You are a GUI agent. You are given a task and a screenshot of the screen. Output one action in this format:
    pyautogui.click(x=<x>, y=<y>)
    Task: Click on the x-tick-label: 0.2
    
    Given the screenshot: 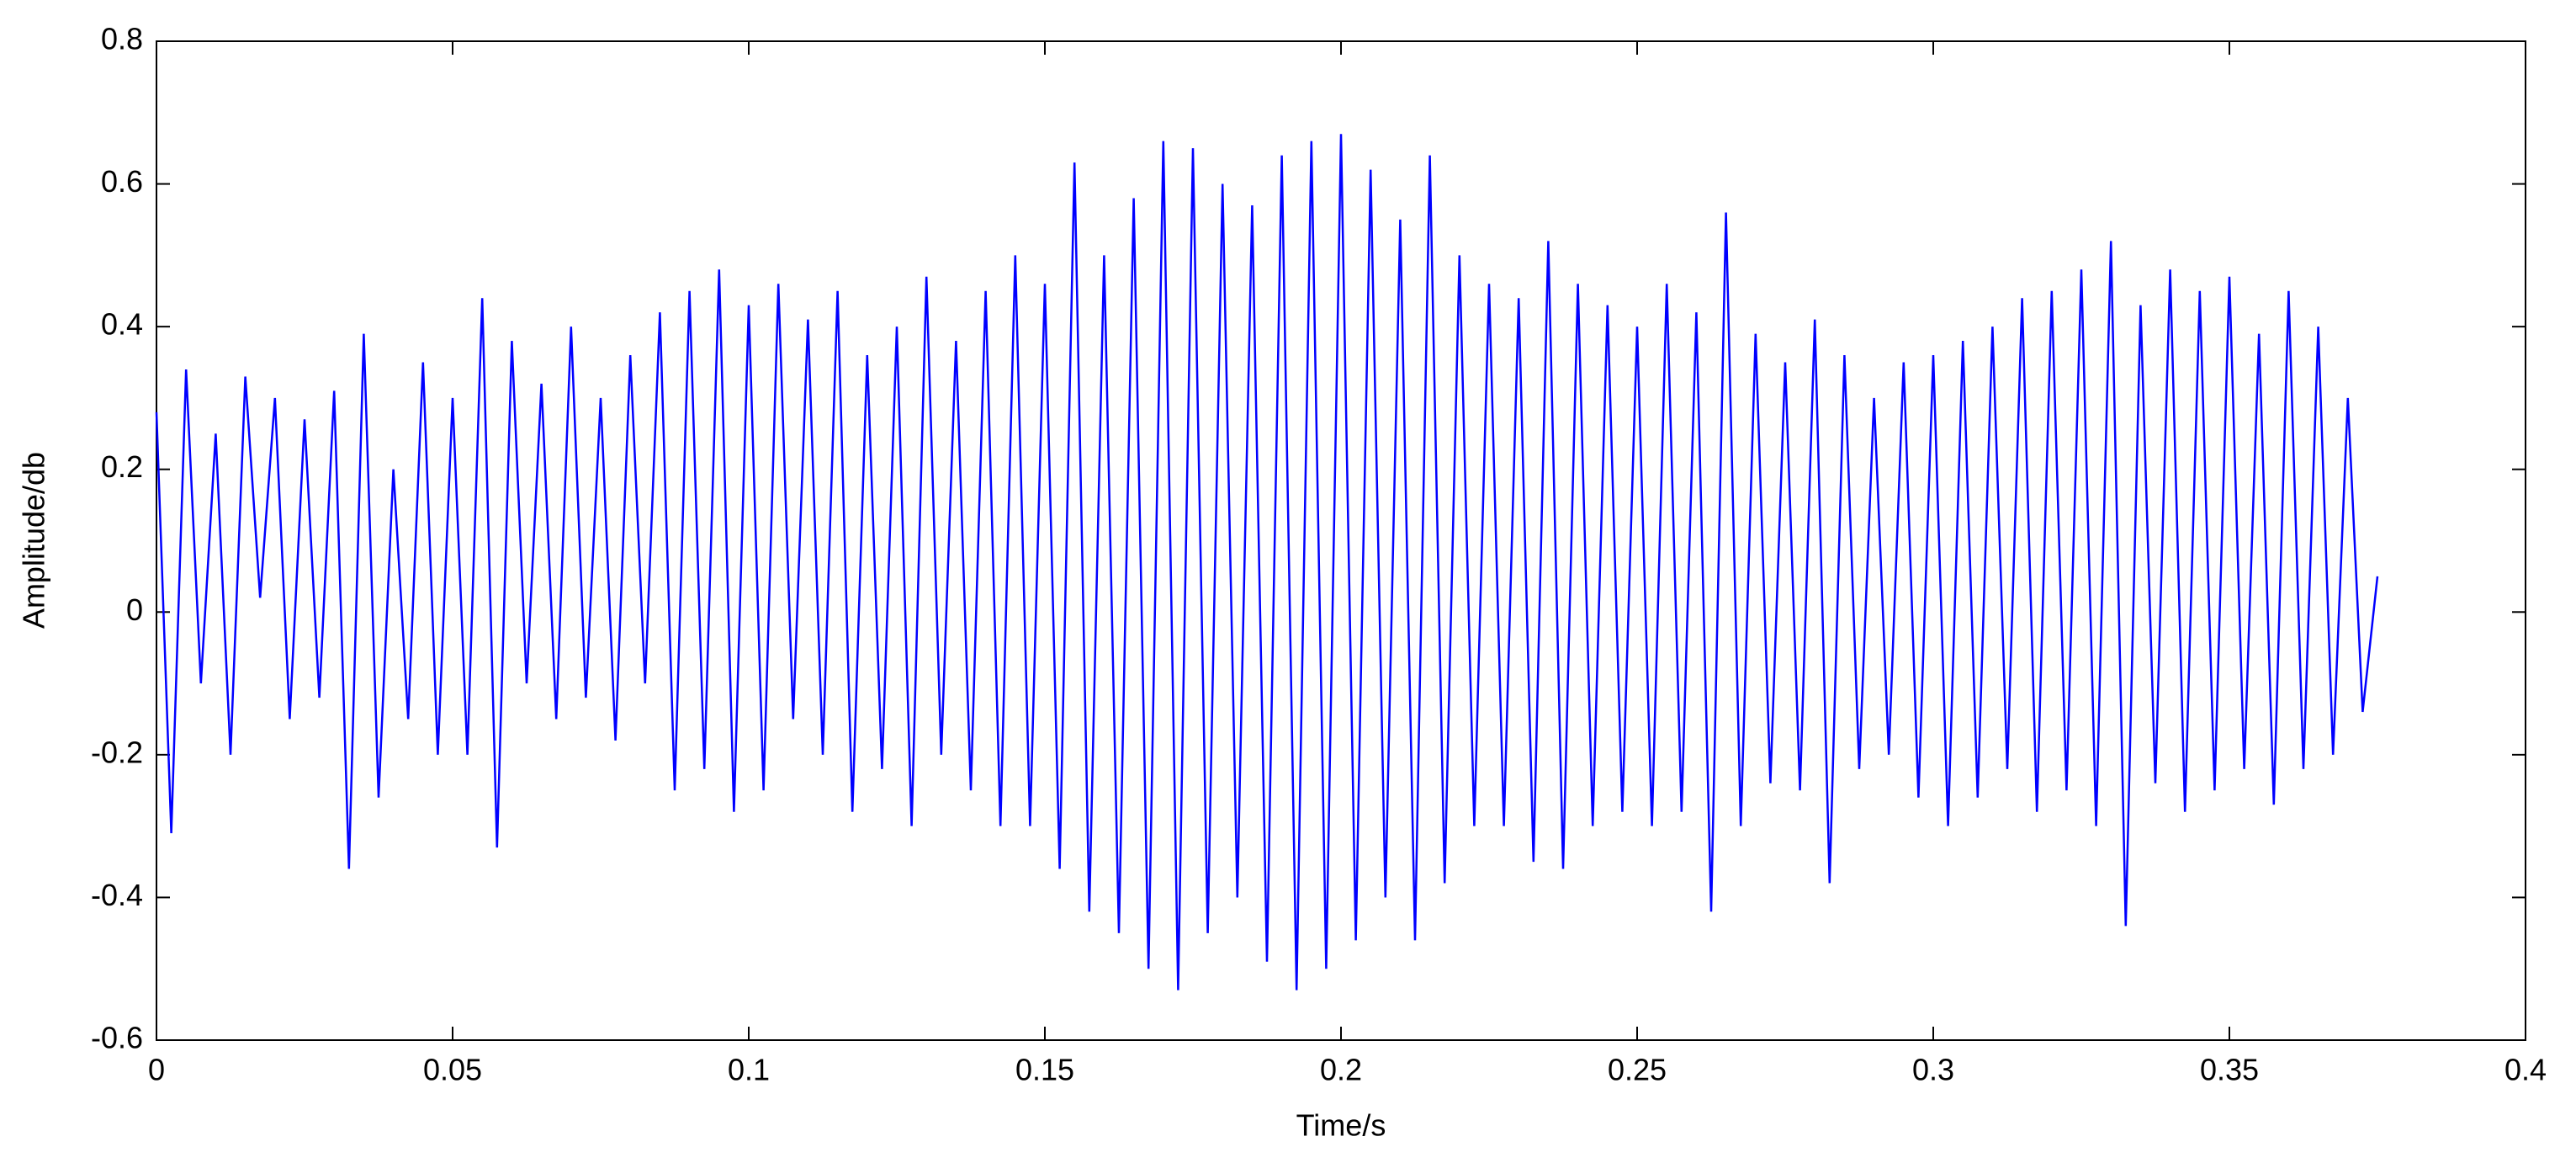 What is the action you would take?
    pyautogui.click(x=1341, y=1070)
    